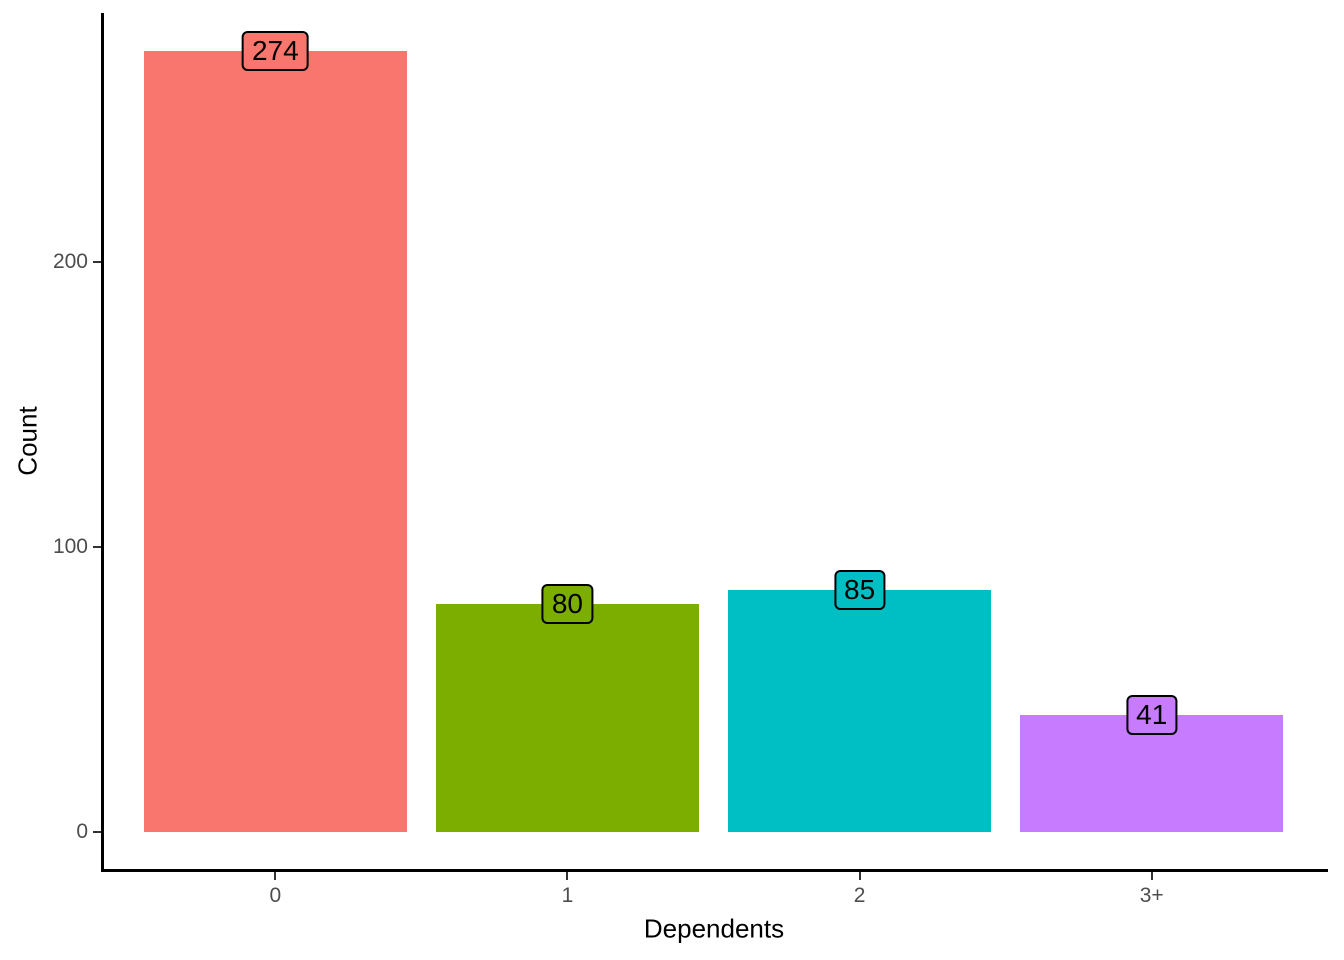 The image size is (1344, 960). I want to click on bar-value-label: 274, so click(275, 51).